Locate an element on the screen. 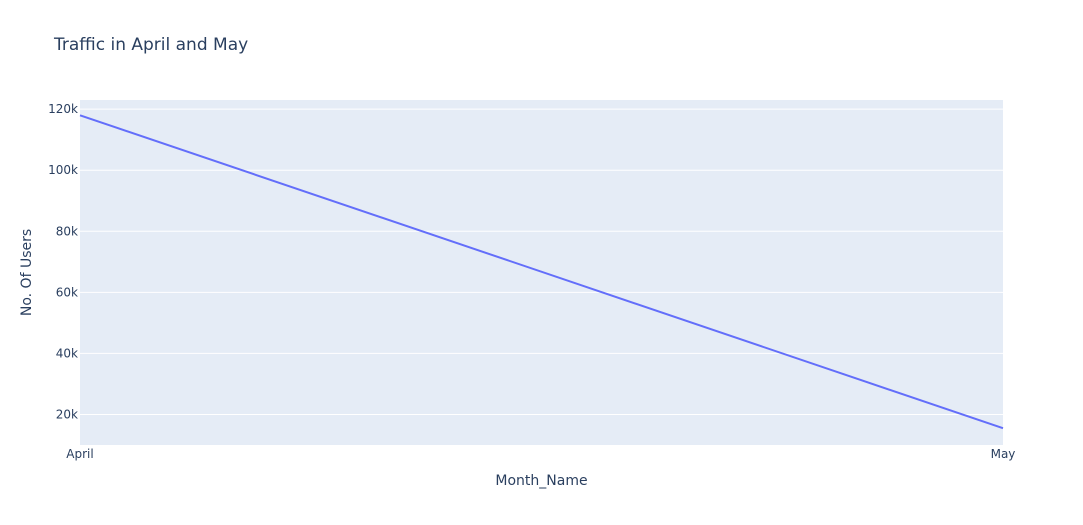  chart-title: Traffic in April and May is located at coordinates (150, 45).